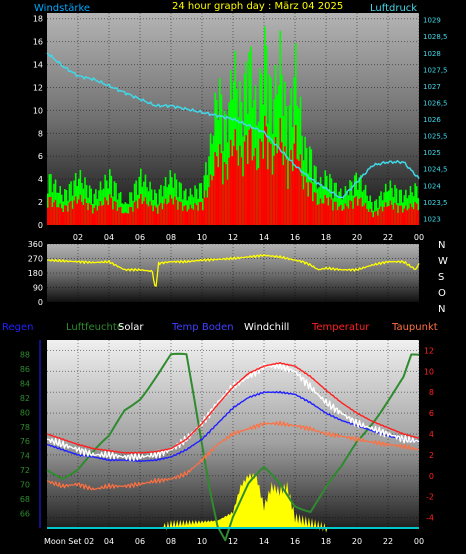  Describe the element at coordinates (40, 225) in the screenshot. I see `wind-tick-label: 0` at that location.